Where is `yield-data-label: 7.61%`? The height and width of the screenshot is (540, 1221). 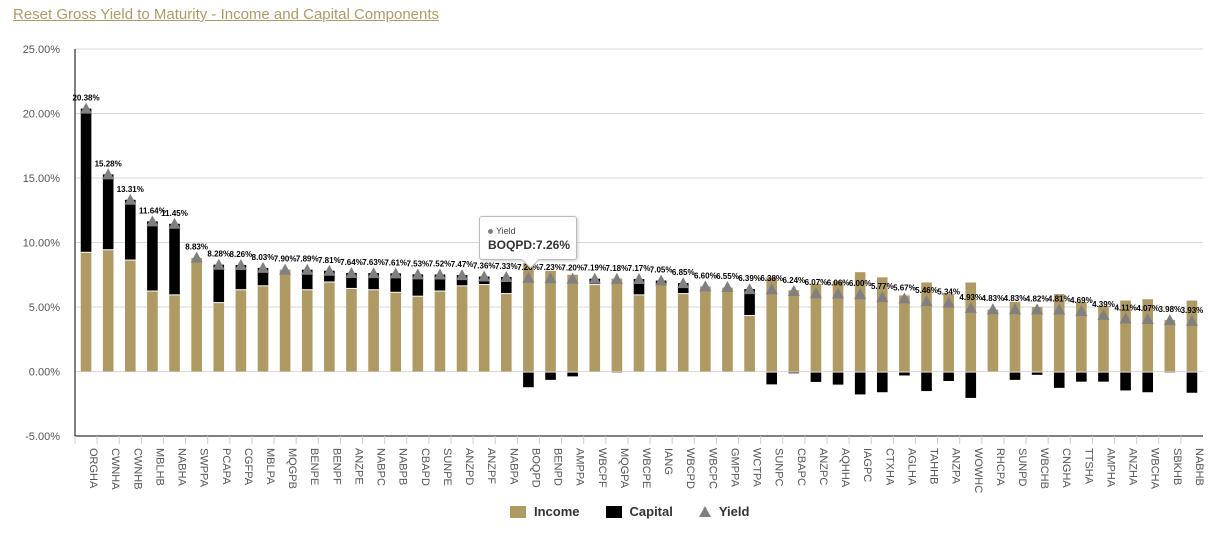 yield-data-label: 7.61% is located at coordinates (395, 262).